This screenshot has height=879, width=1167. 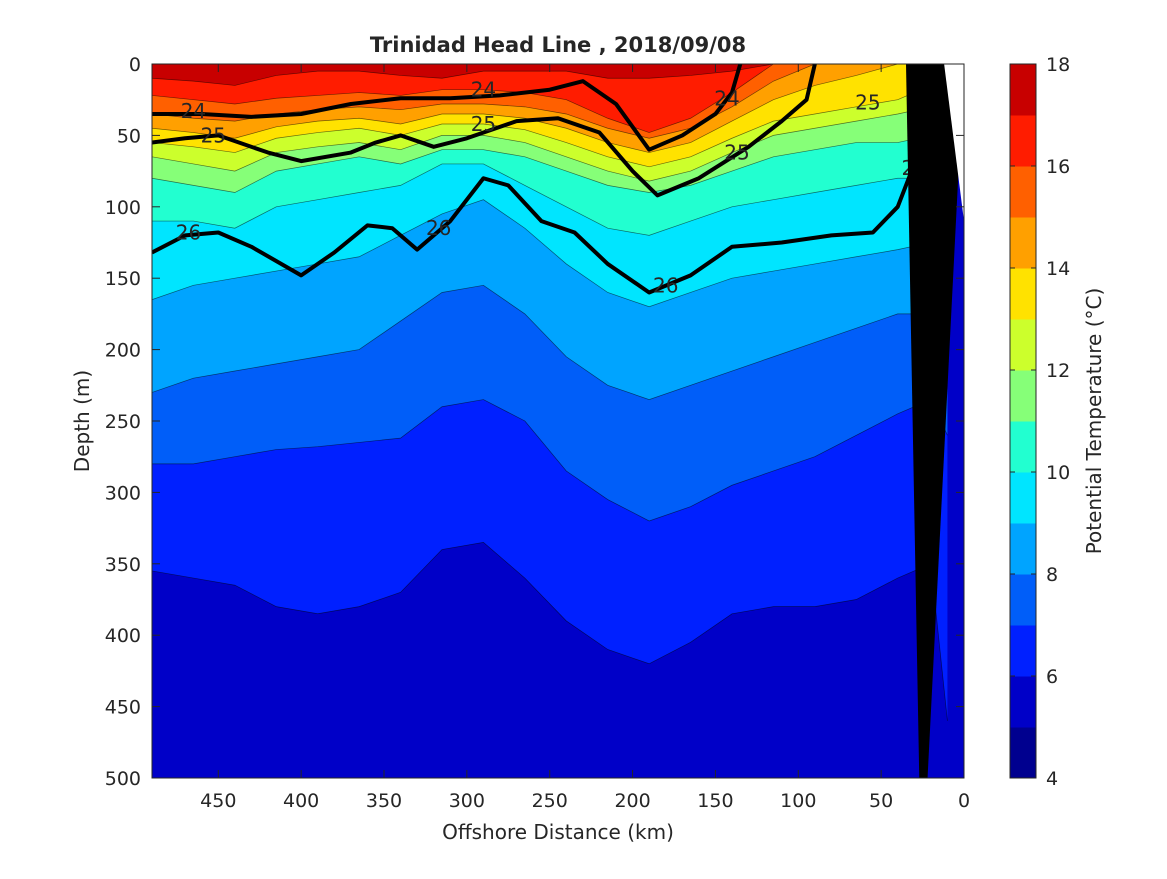 What do you see at coordinates (1039, 422) in the screenshot?
I see `colorbar: 4 6 8 10 12 14 16 18` at bounding box center [1039, 422].